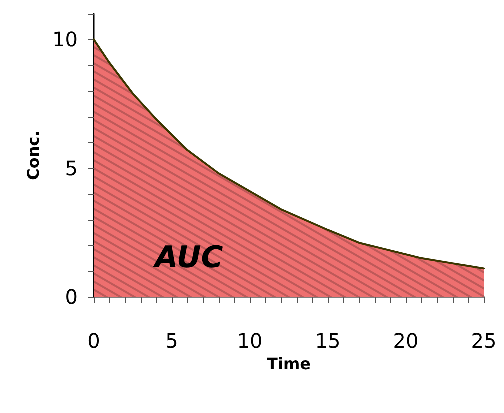 This screenshot has width=504, height=413. What do you see at coordinates (94, 341) in the screenshot?
I see `x-tick-label: 0` at bounding box center [94, 341].